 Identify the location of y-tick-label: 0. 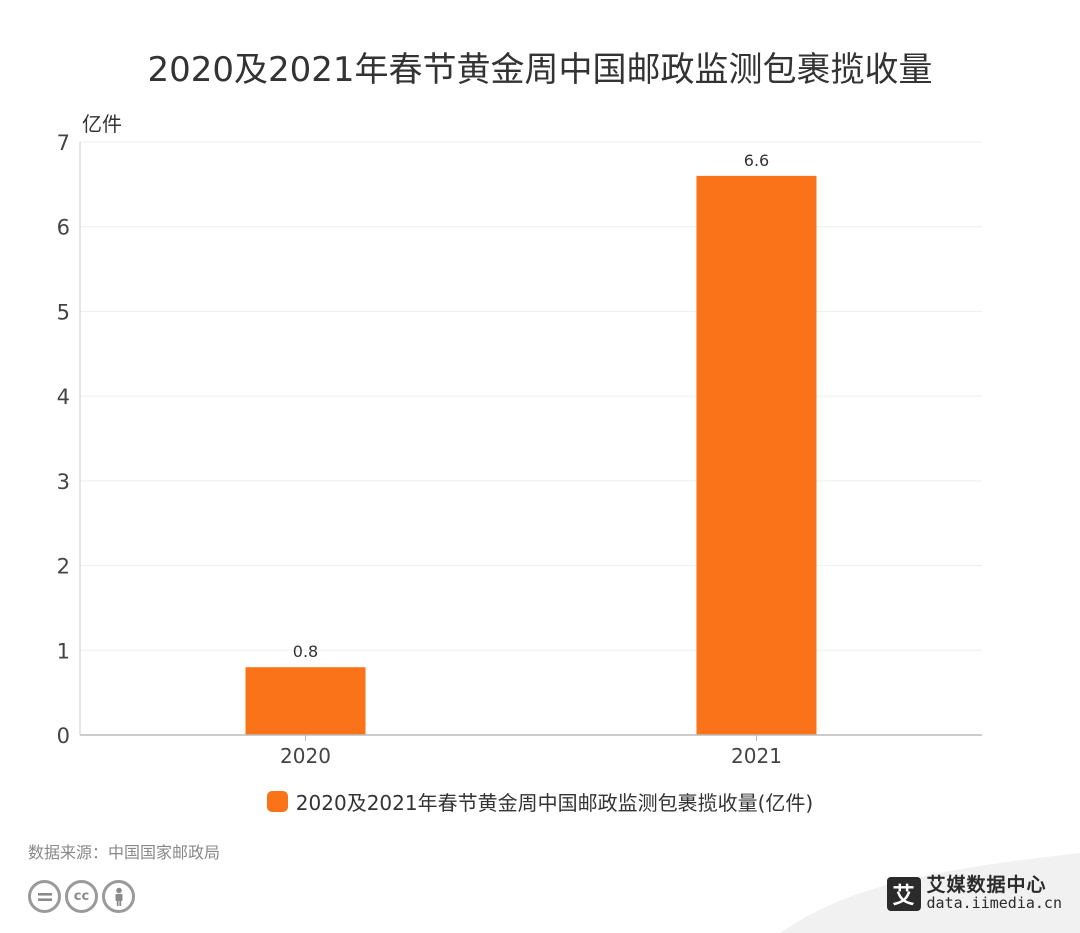
(63, 736).